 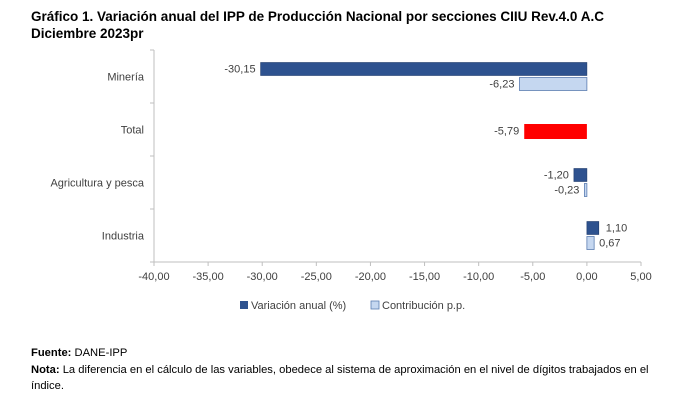 I want to click on source-label: Fuente:, so click(x=51, y=353).